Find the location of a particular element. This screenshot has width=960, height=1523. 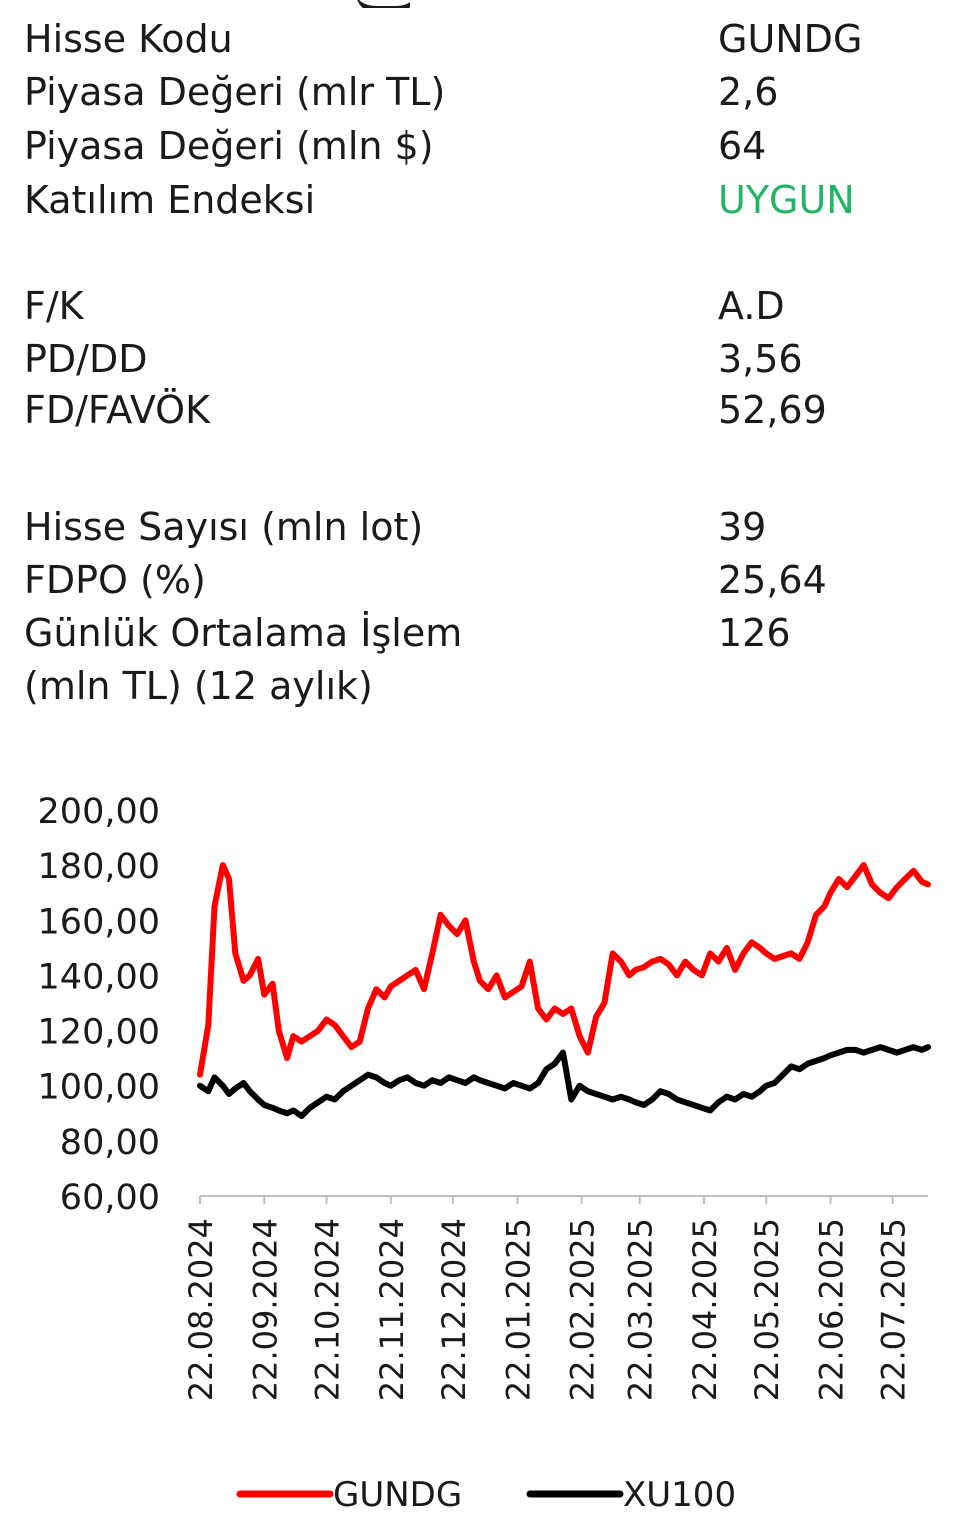

stat-value: 52,69 is located at coordinates (772, 410).